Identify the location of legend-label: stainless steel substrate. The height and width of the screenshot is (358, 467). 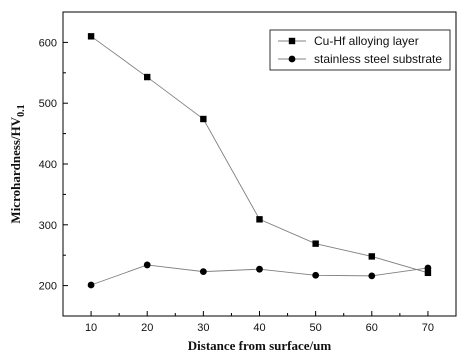
(378, 59).